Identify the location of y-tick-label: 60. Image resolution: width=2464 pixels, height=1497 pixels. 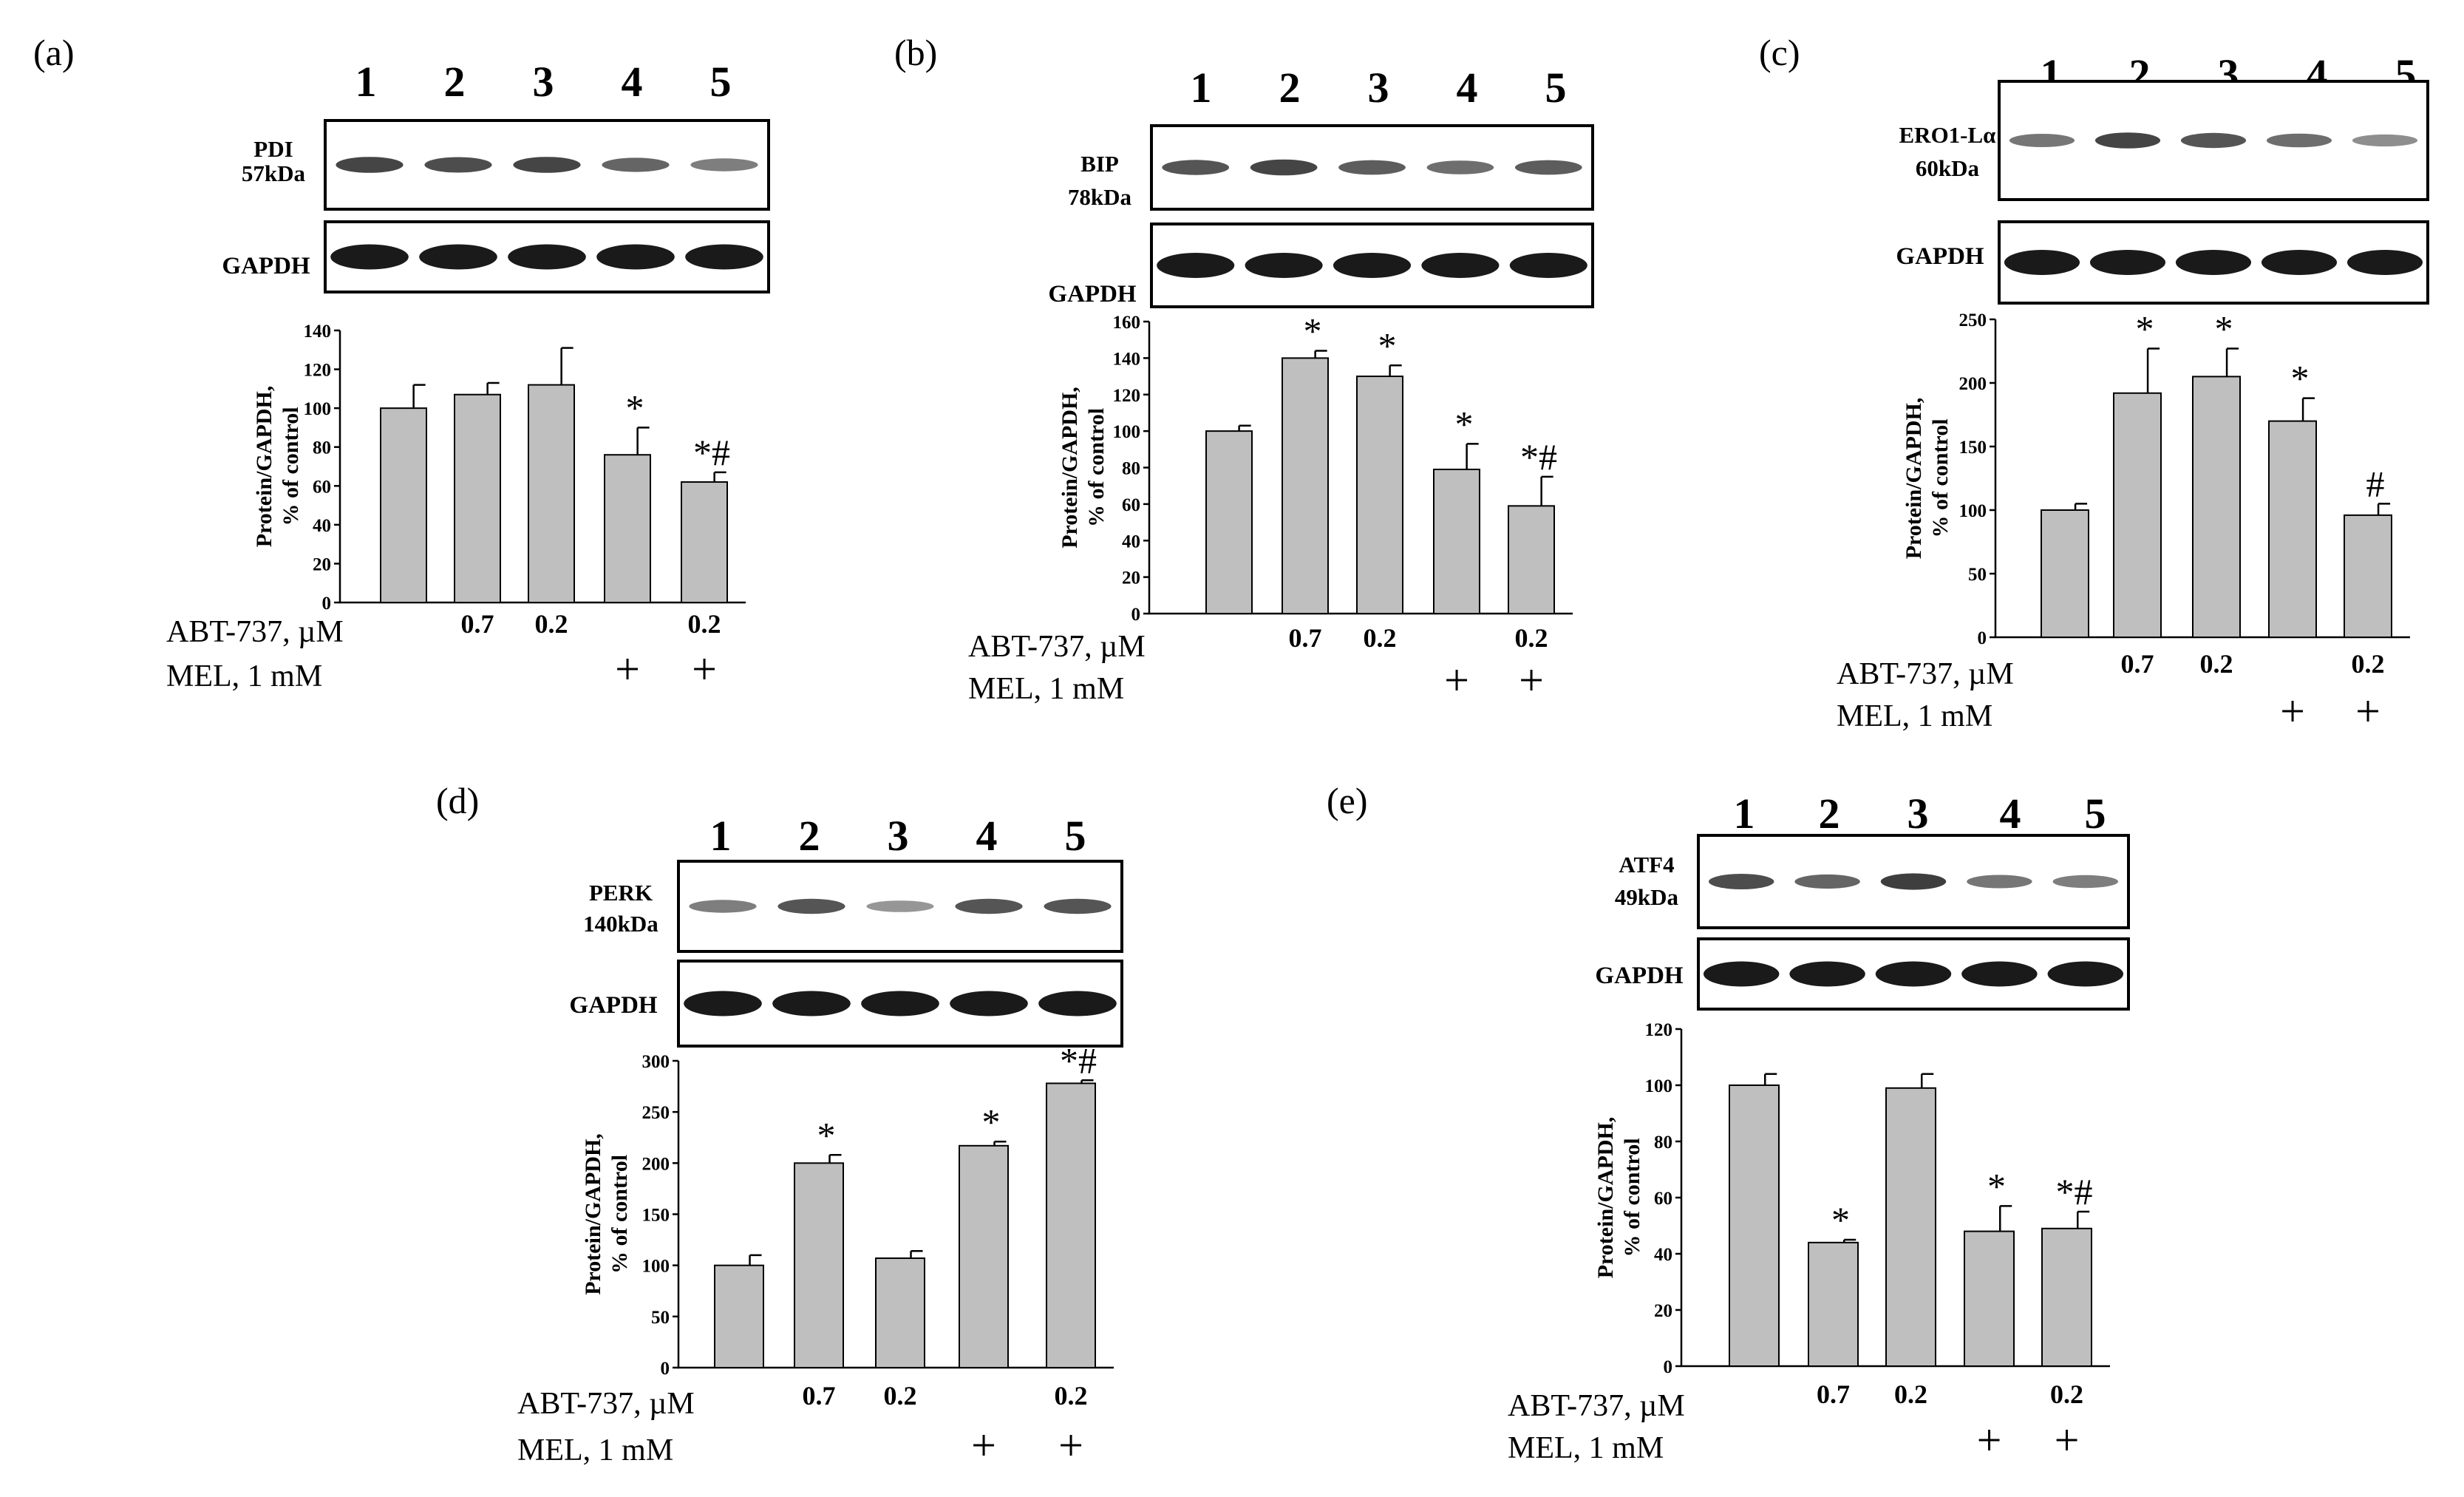
(1131, 505).